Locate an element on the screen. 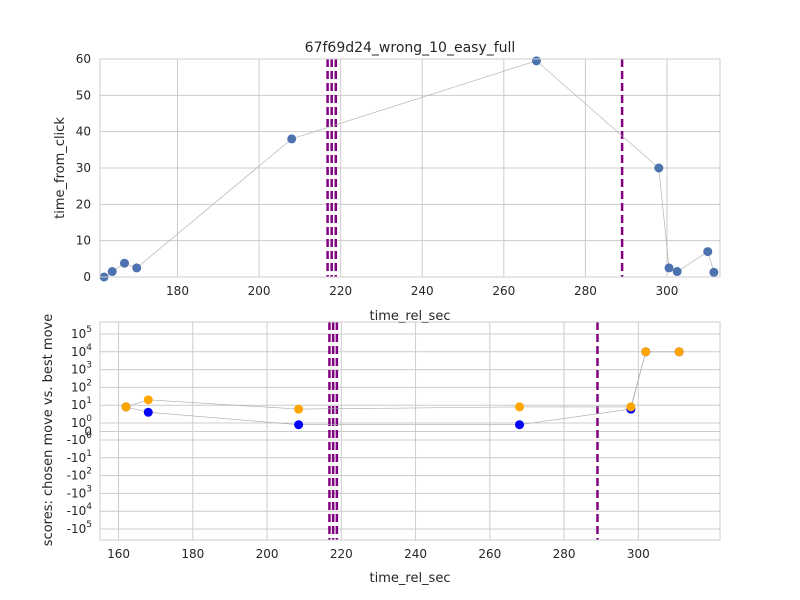 The width and height of the screenshot is (800, 600). y-tick-label: 10² is located at coordinates (81, 386).